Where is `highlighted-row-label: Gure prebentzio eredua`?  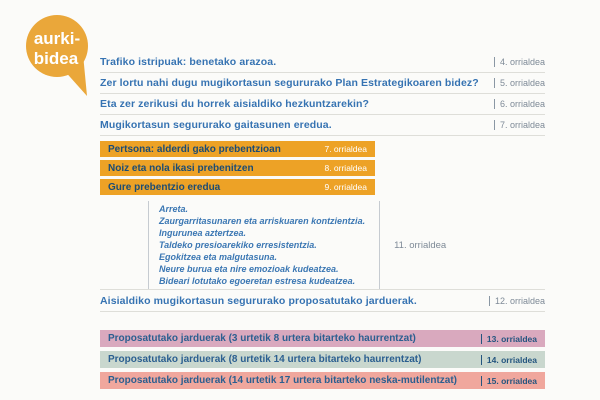
highlighted-row-label: Gure prebentzio eredua is located at coordinates (164, 187).